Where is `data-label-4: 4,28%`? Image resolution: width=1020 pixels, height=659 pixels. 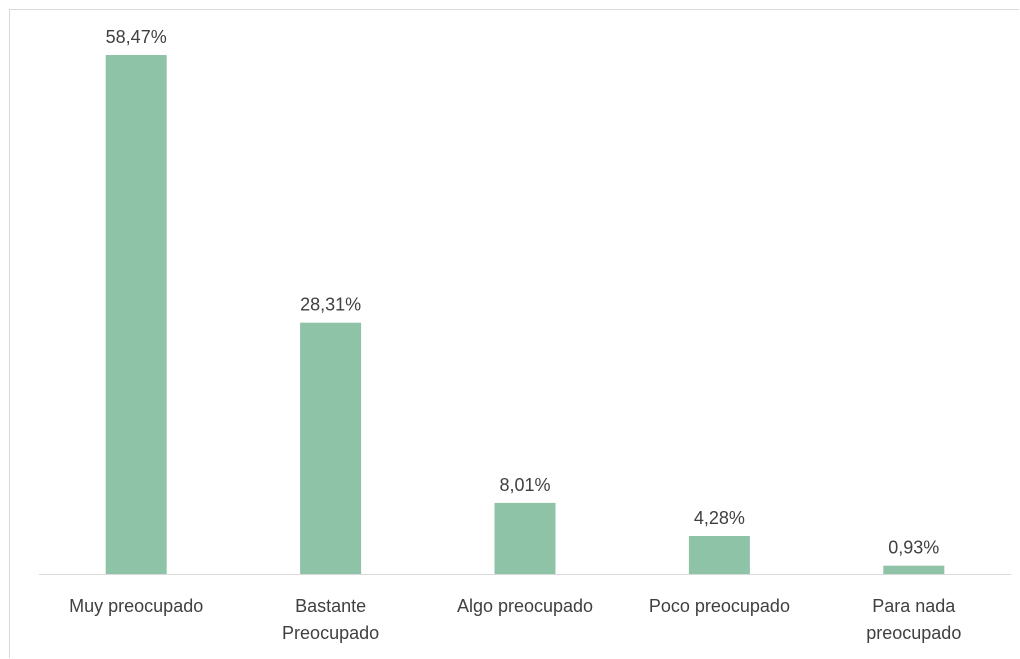
data-label-4: 4,28% is located at coordinates (719, 518).